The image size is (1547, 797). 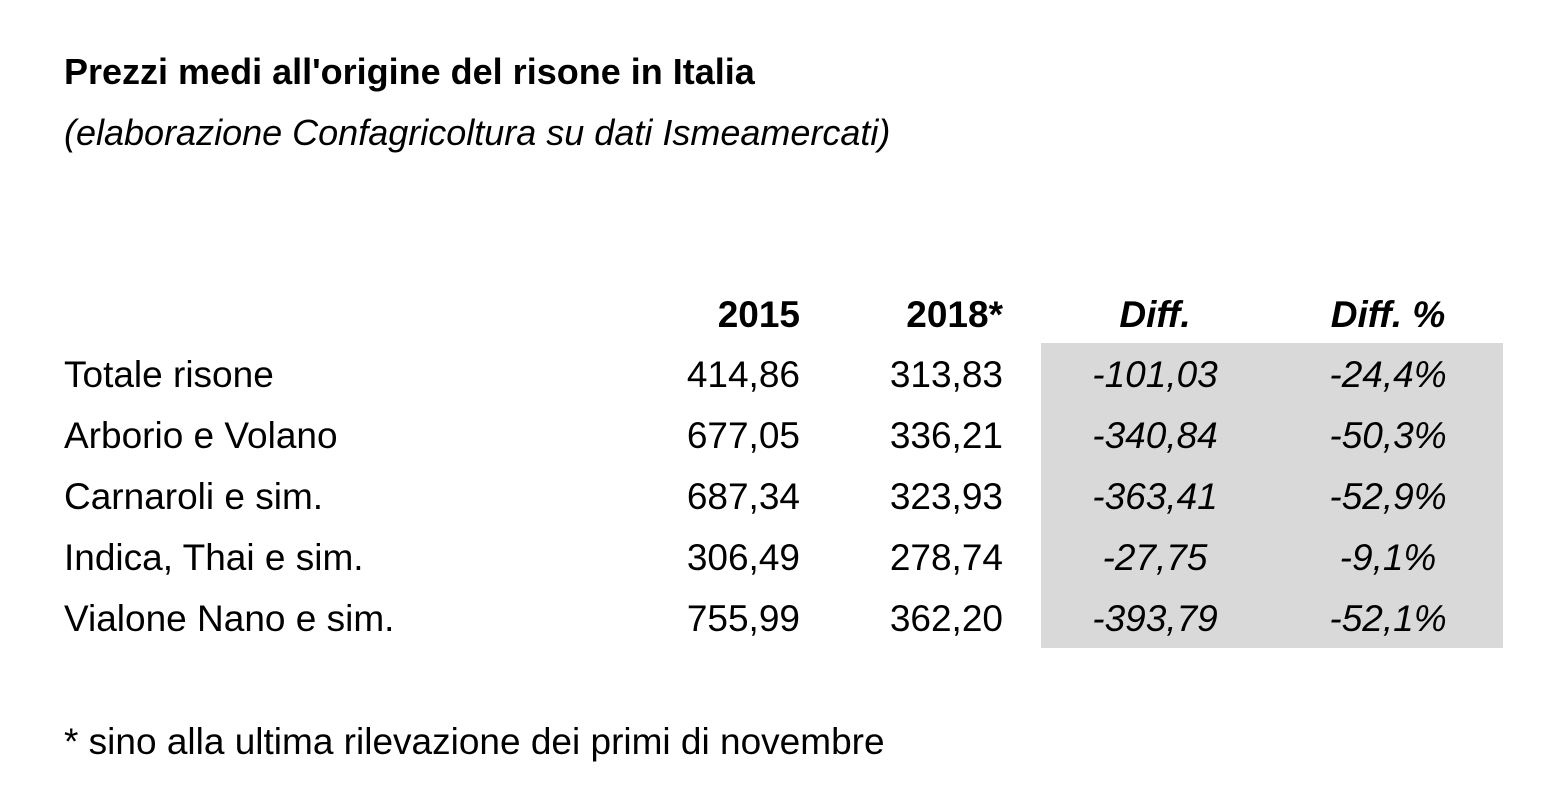 What do you see at coordinates (946, 557) in the screenshot?
I see `cell: 278,74` at bounding box center [946, 557].